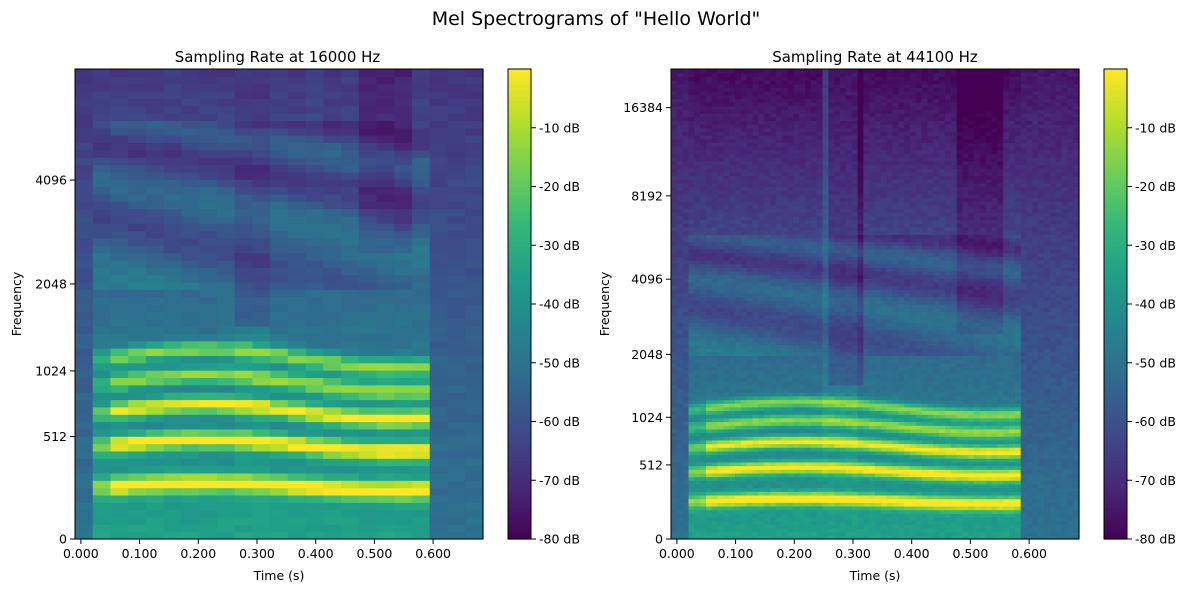  Describe the element at coordinates (374, 553) in the screenshot. I see `x-tick-label: 0.500` at that location.